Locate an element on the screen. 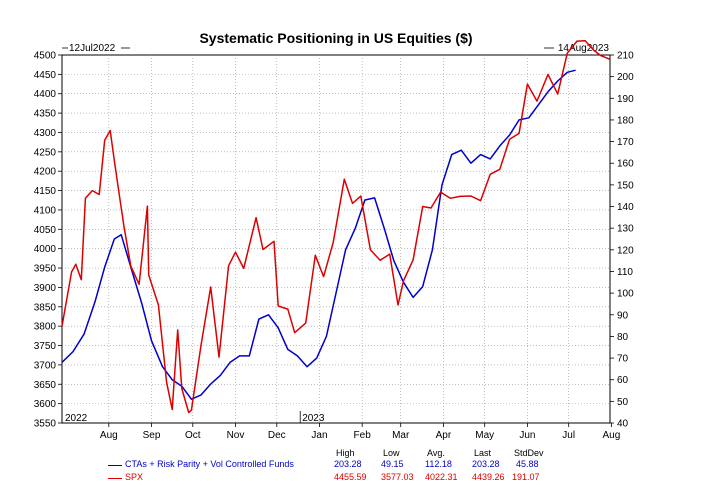 This screenshot has height=500, width=704. left-tick-label: 3550 is located at coordinates (45, 424).